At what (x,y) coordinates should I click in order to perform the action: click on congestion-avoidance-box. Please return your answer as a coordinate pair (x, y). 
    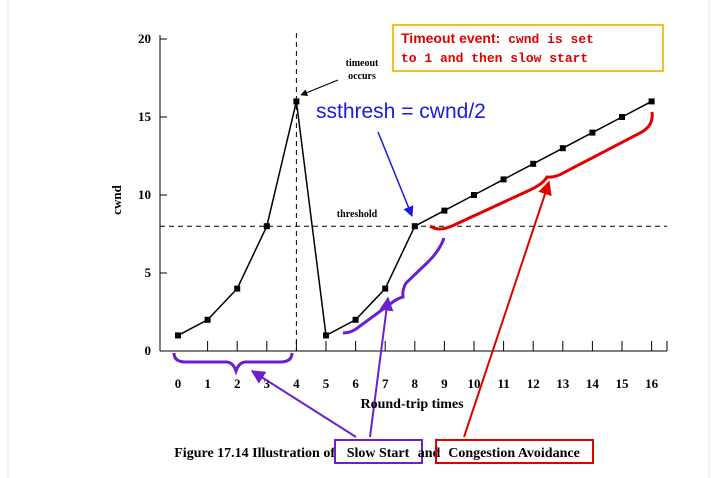
    Looking at the image, I should click on (514, 451).